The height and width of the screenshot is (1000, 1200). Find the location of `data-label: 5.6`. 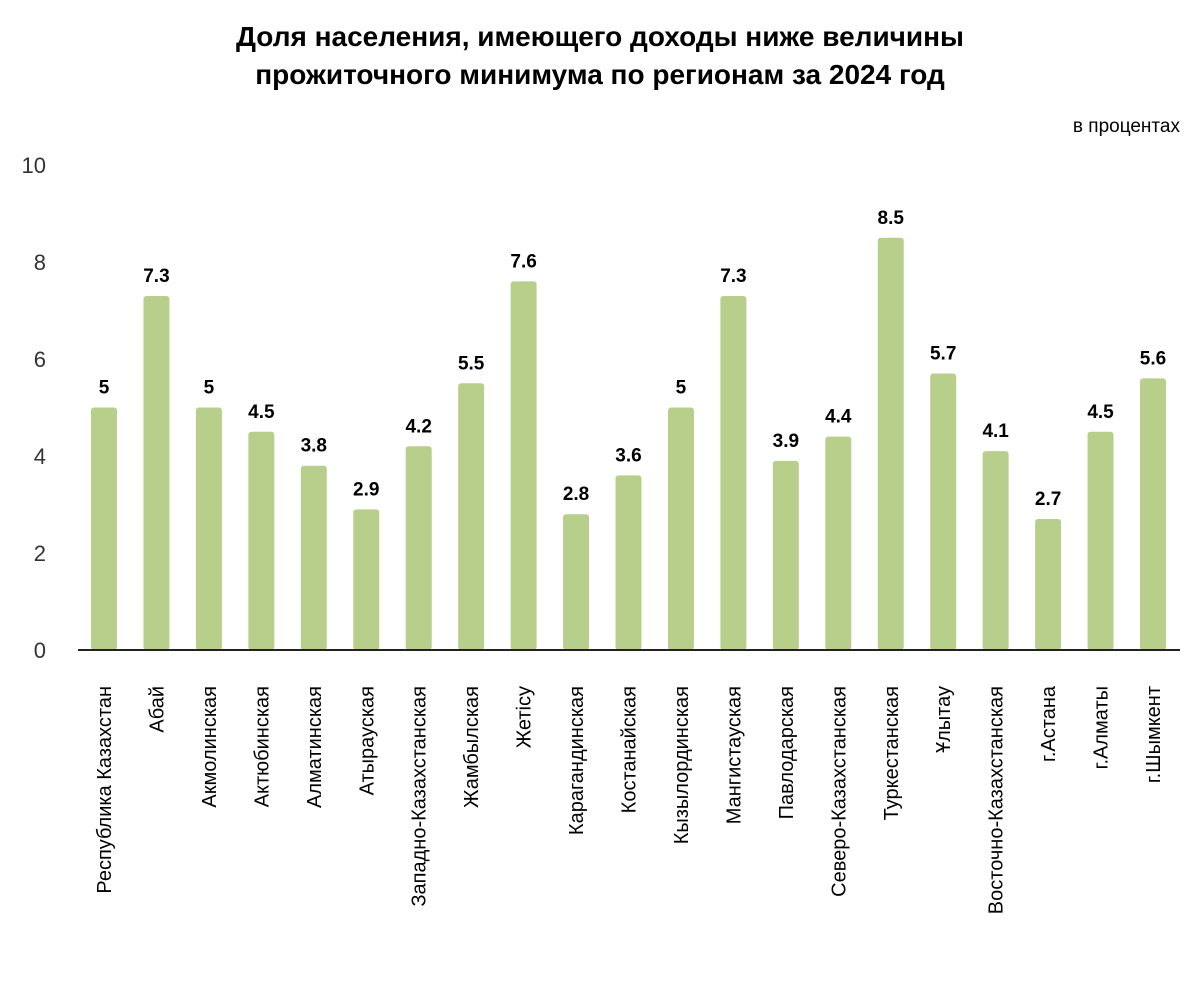

data-label: 5.6 is located at coordinates (1153, 358).